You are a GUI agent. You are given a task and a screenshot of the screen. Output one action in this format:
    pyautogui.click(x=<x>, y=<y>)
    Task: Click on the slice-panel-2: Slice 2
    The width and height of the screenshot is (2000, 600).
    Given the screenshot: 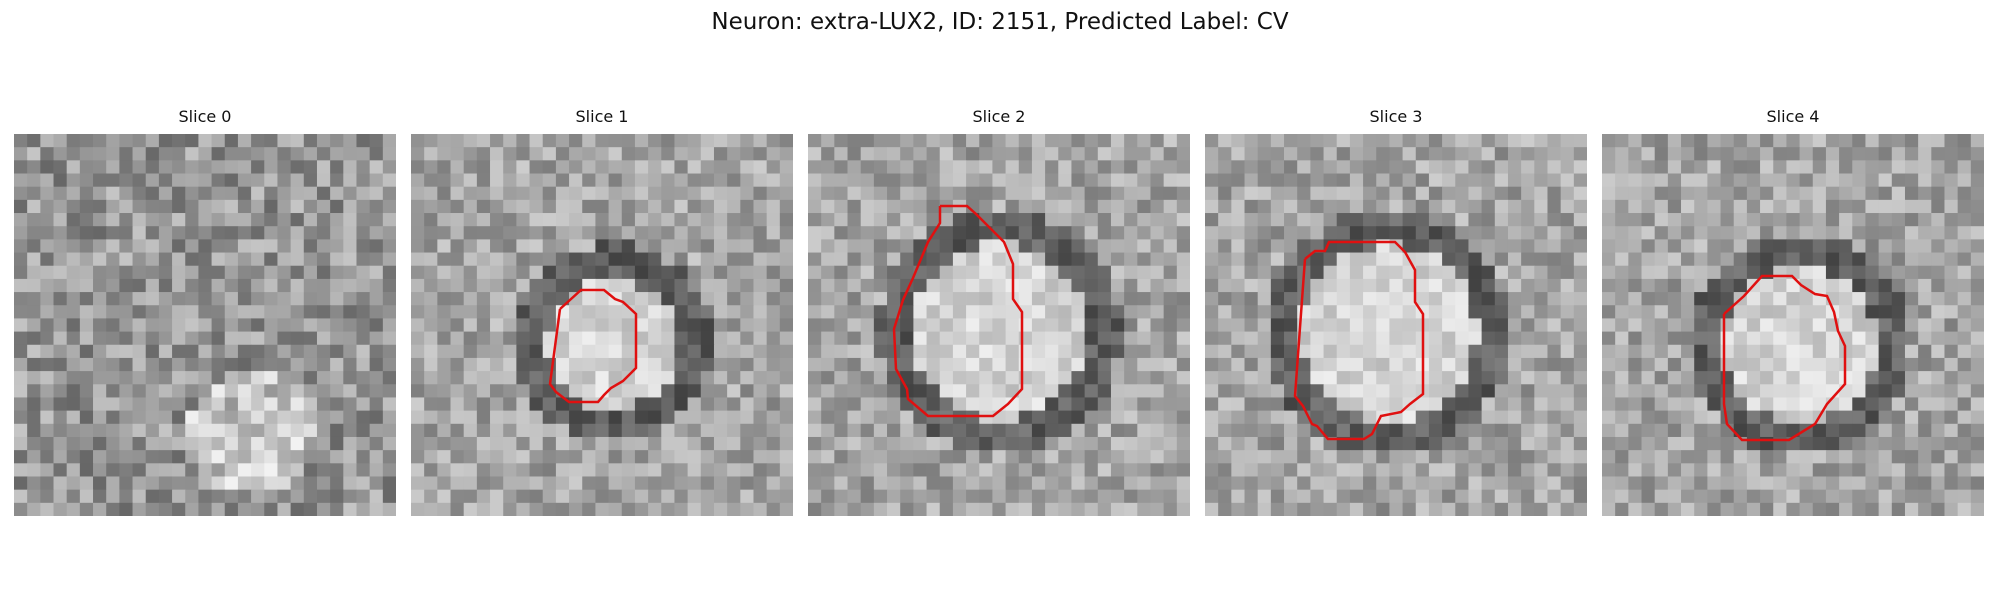 What is the action you would take?
    pyautogui.click(x=999, y=311)
    